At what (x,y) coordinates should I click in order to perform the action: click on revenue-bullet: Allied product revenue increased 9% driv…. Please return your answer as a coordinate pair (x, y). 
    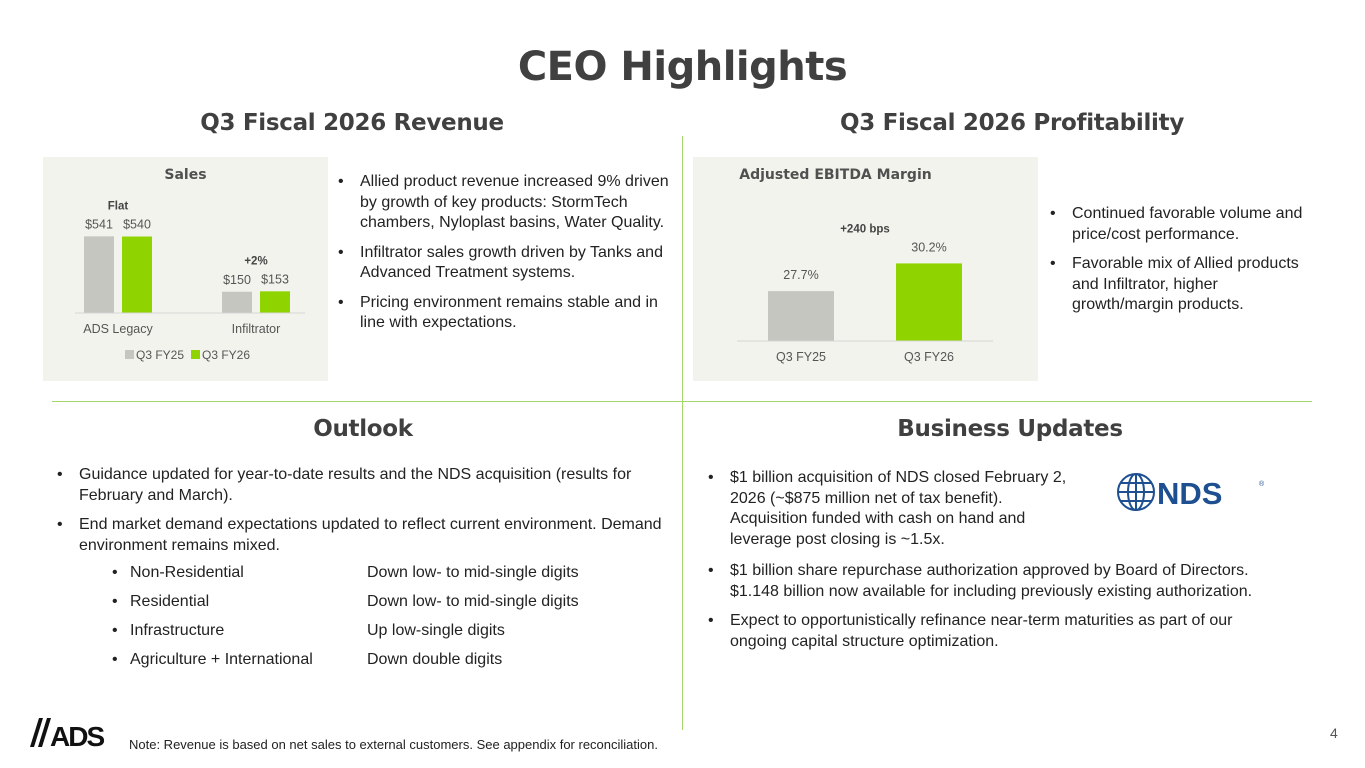
    Looking at the image, I should click on (505, 203).